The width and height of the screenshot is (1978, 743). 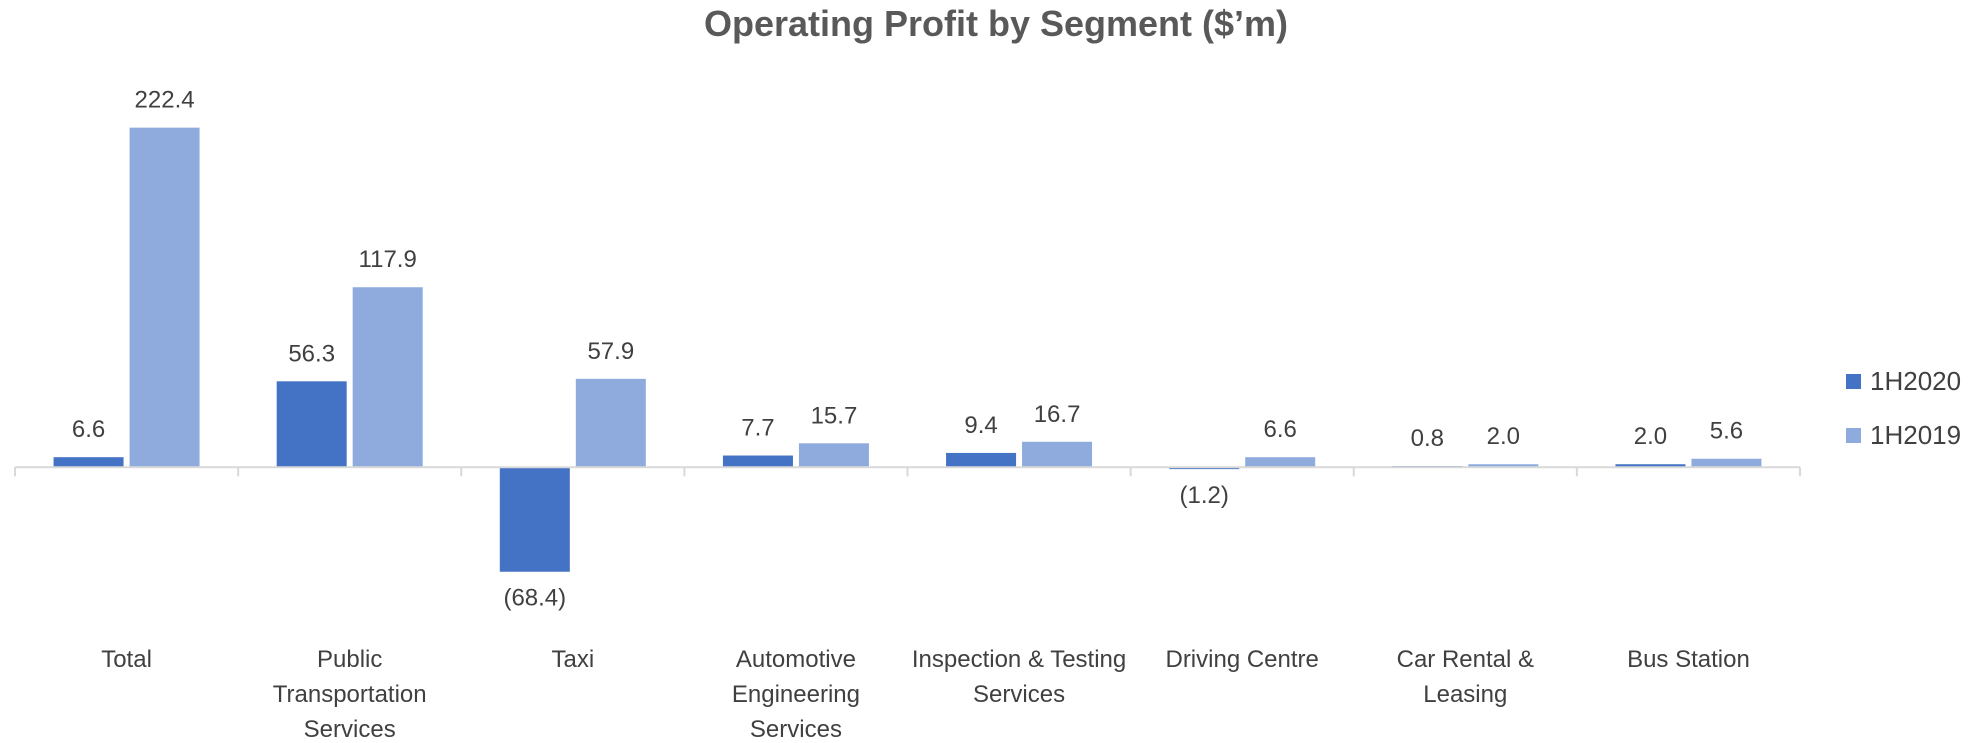 I want to click on data-label: 9.4, so click(x=980, y=425).